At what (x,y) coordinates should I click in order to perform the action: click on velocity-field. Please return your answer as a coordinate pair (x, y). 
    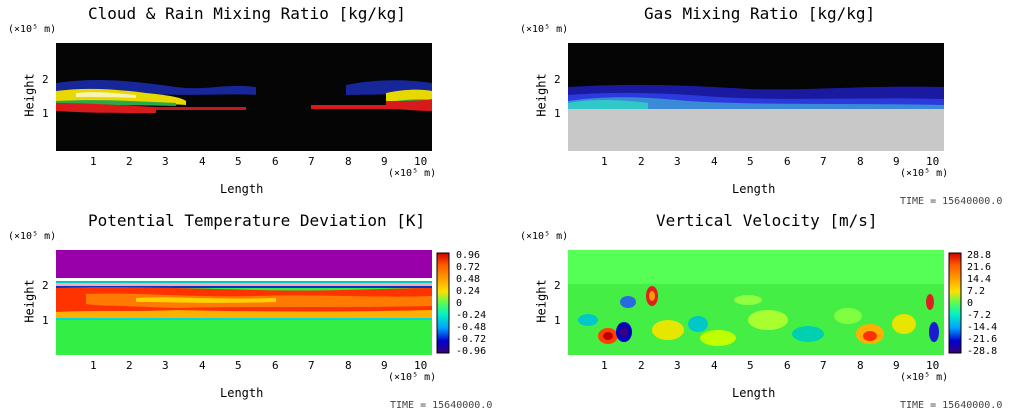
    Looking at the image, I should click on (756, 302).